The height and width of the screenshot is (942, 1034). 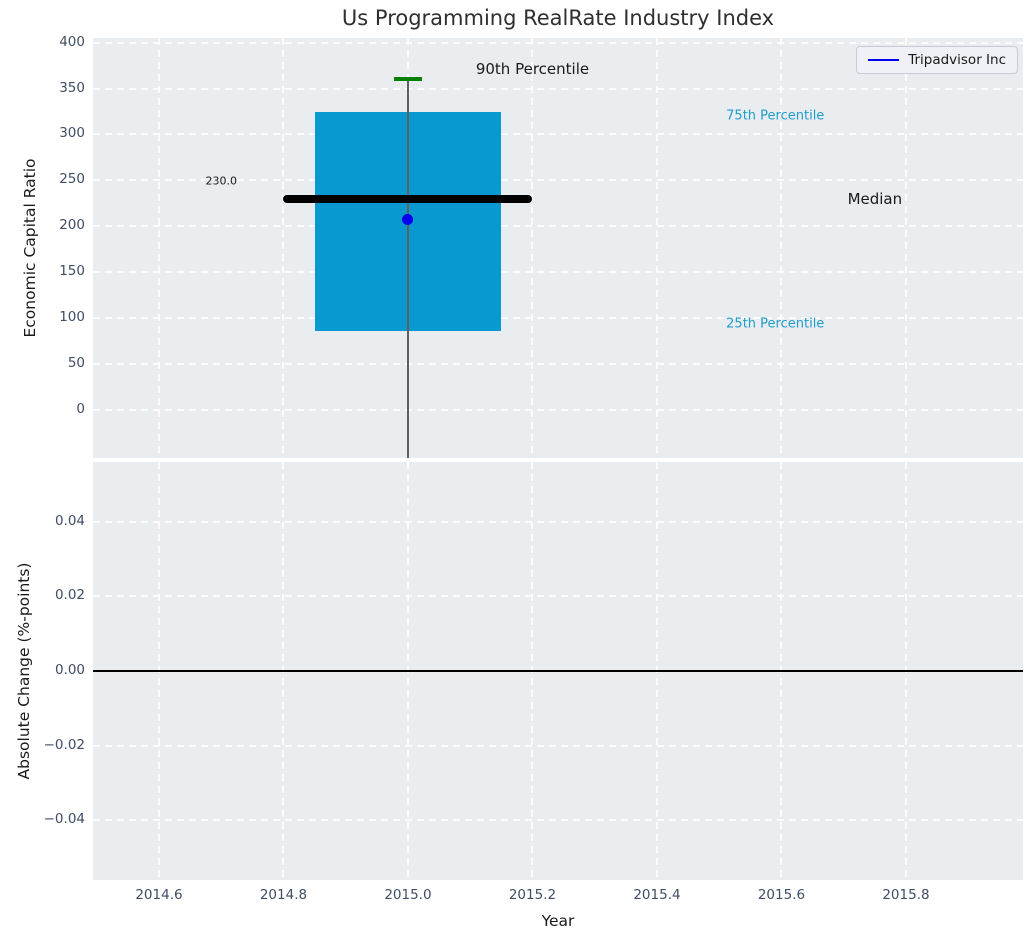 I want to click on p90-percentile-label: 90th Percentile, so click(x=532, y=69).